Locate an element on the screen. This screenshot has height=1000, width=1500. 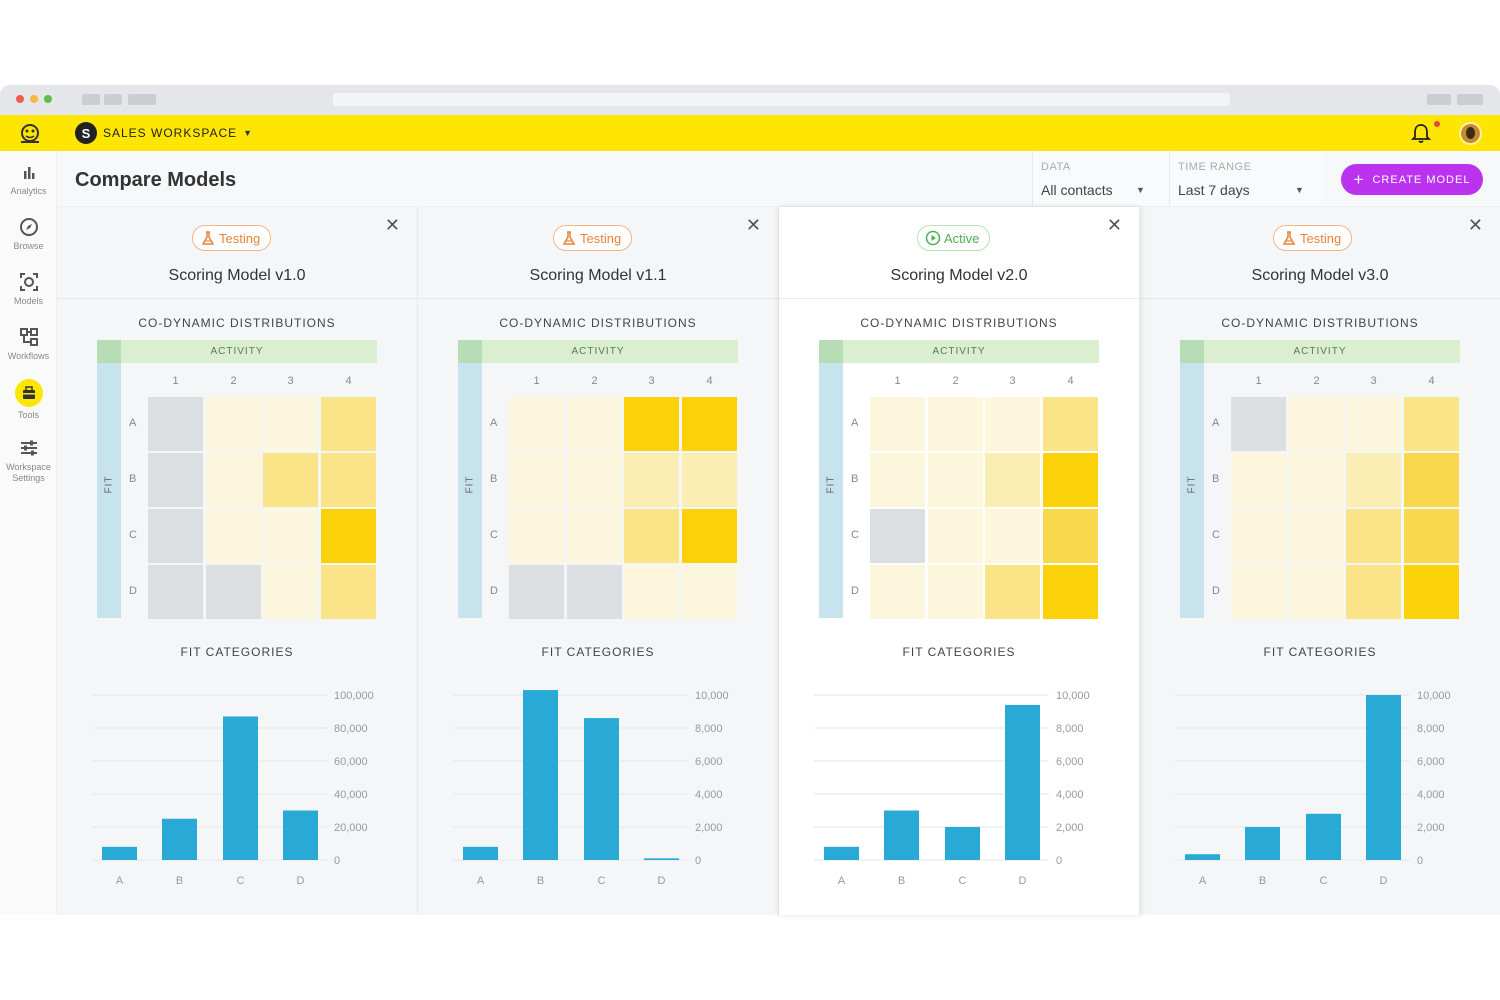
sidebar-item-workflows: Workflows is located at coordinates (28, 351).